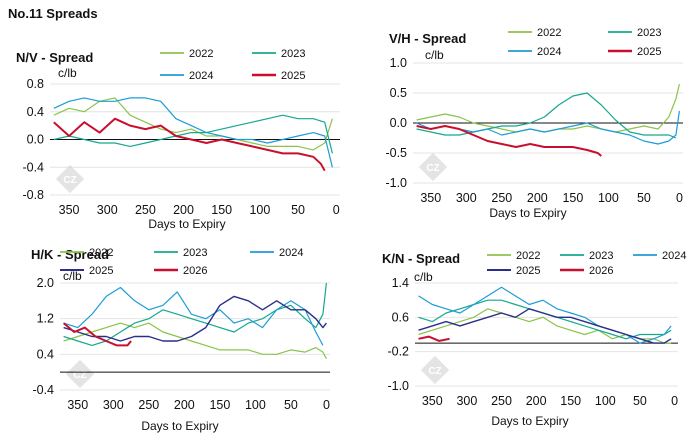 The image size is (695, 442). What do you see at coordinates (35, 84) in the screenshot?
I see `y-tick-label: 0.8` at bounding box center [35, 84].